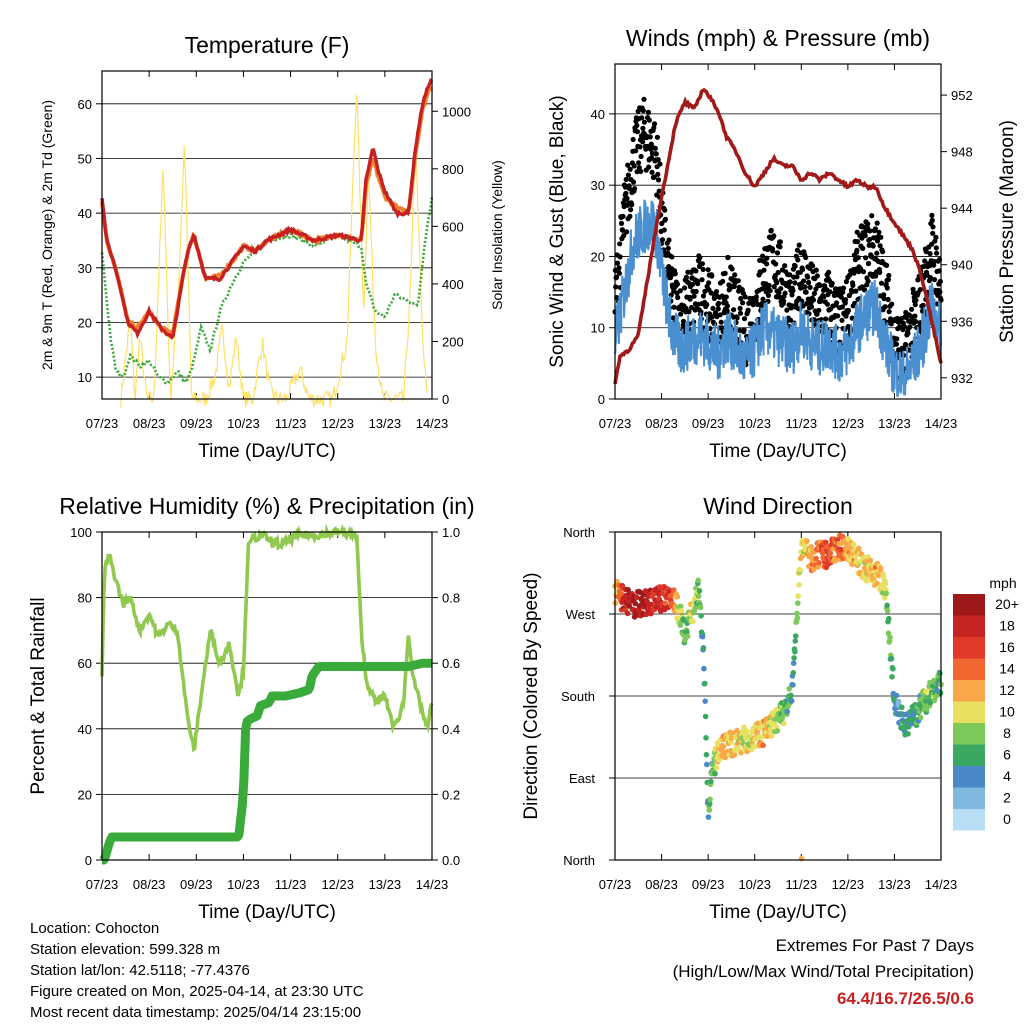  I want to click on legend-label: 0, so click(1007, 819).